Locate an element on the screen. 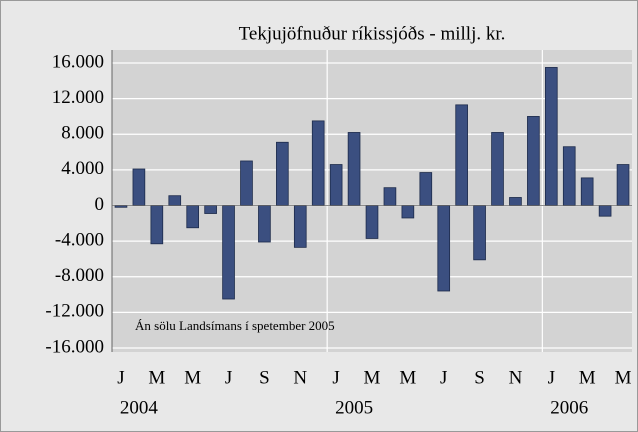  year-label: 2006 is located at coordinates (569, 407).